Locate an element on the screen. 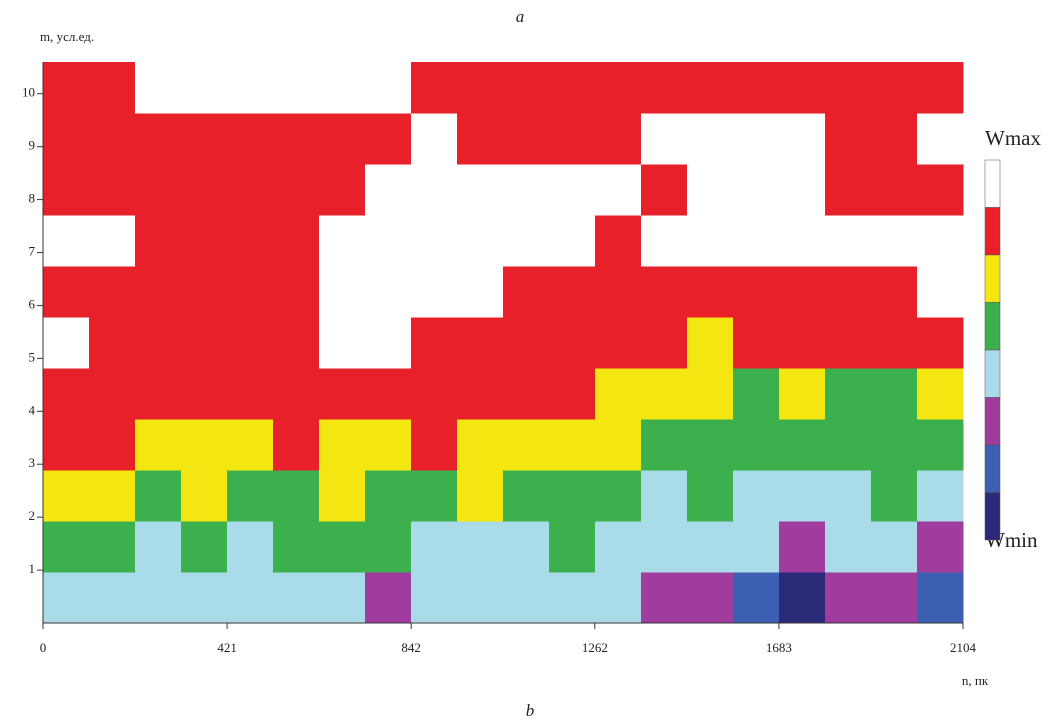 The height and width of the screenshot is (724, 1059). y-tick-label: 3 is located at coordinates (32, 462).